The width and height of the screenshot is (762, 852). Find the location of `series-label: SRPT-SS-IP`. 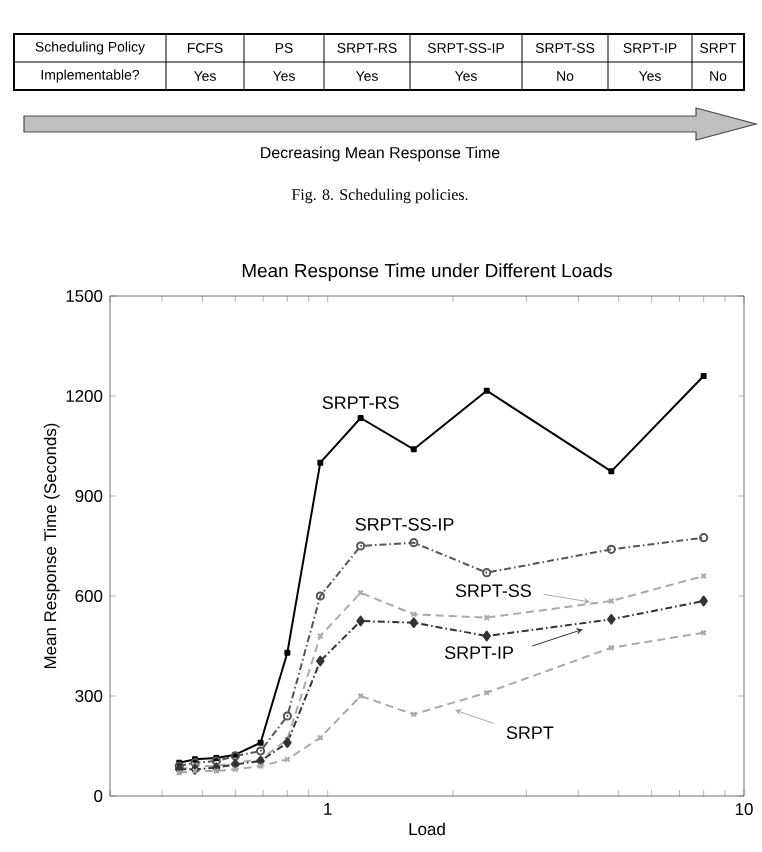

series-label: SRPT-SS-IP is located at coordinates (404, 524).